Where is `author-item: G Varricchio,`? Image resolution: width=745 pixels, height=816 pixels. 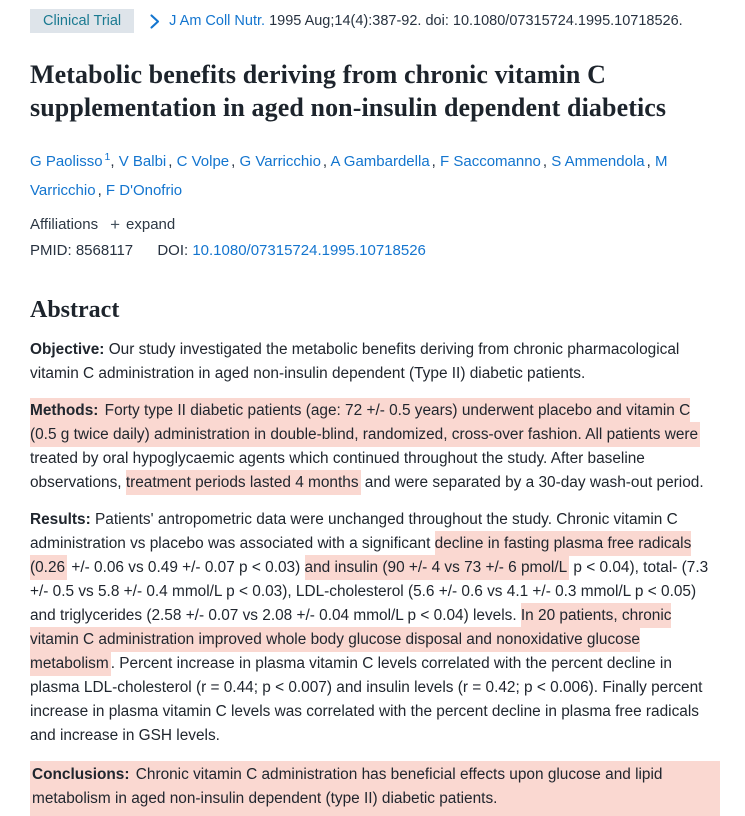
author-item: G Varricchio, is located at coordinates (285, 161).